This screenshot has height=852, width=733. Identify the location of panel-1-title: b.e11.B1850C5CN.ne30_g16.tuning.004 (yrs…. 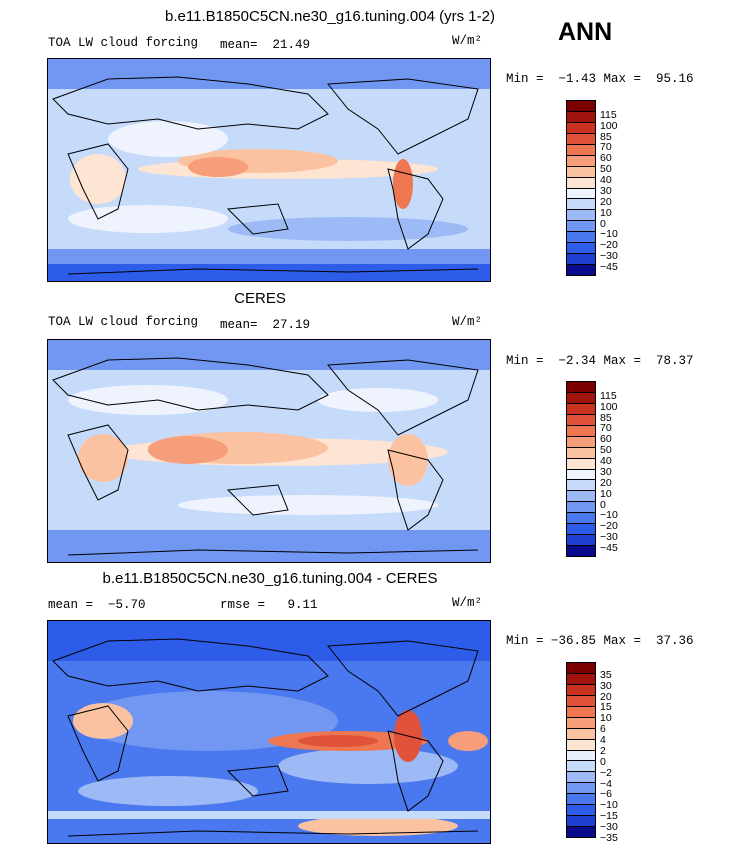
(330, 16).